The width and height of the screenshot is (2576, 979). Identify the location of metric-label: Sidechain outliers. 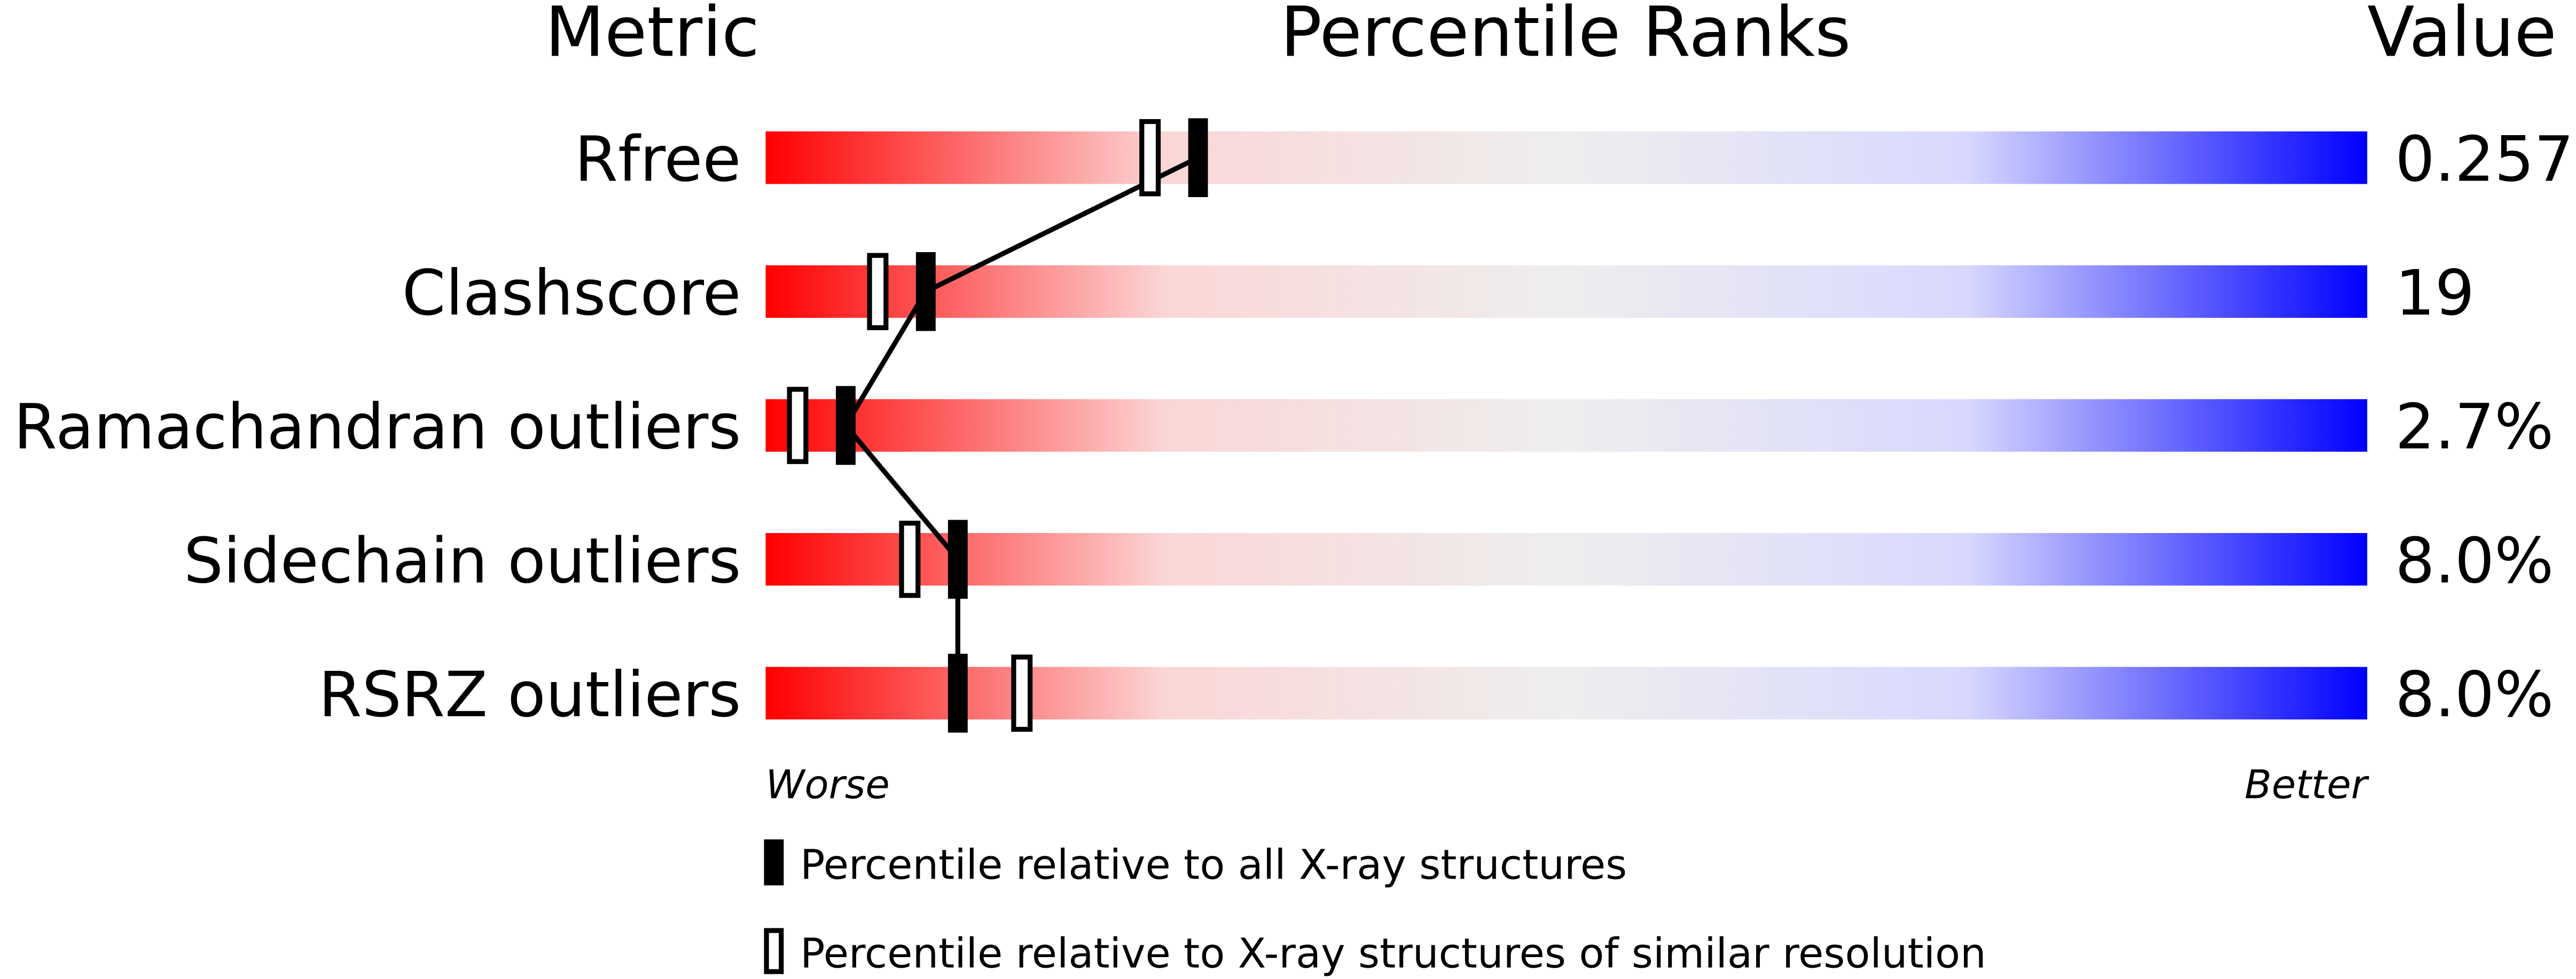
(462, 560).